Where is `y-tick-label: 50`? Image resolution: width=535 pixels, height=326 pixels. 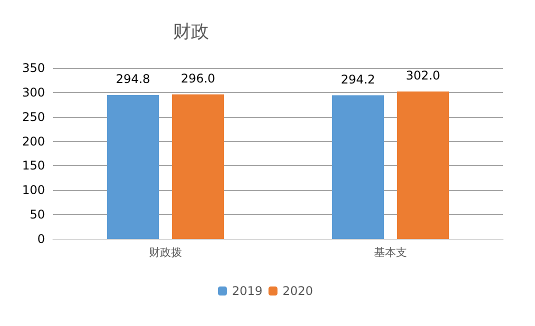 y-tick-label: 50 is located at coordinates (37, 215).